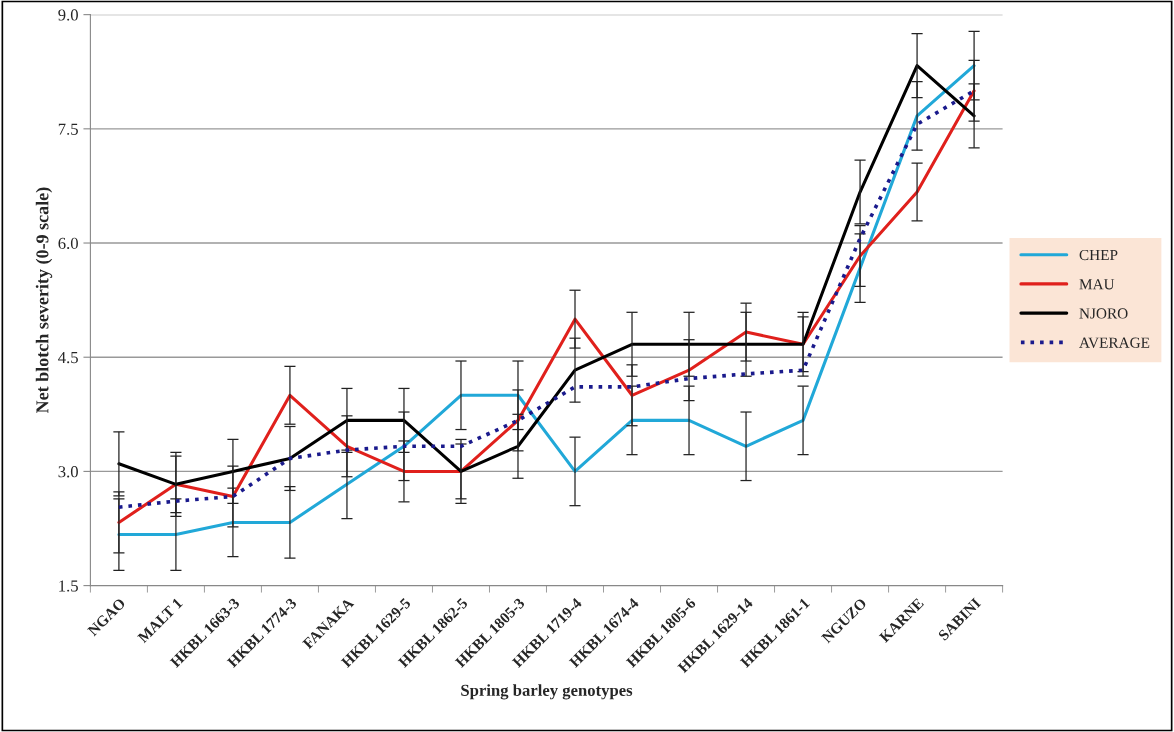  Describe the element at coordinates (1103, 313) in the screenshot. I see `legend-label: NJORO` at that location.